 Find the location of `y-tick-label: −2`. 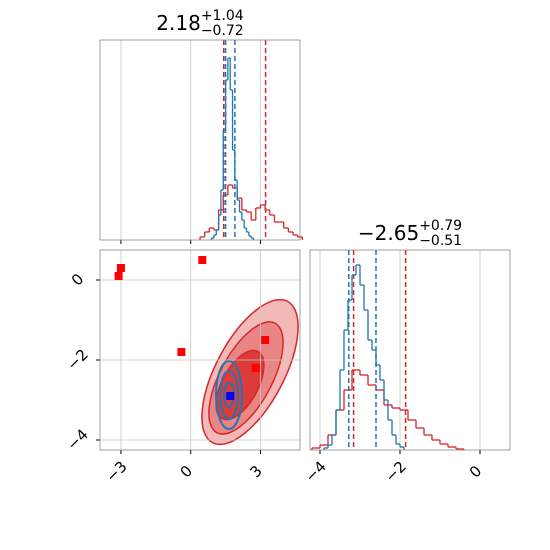

y-tick-label: −2 is located at coordinates (77, 359).